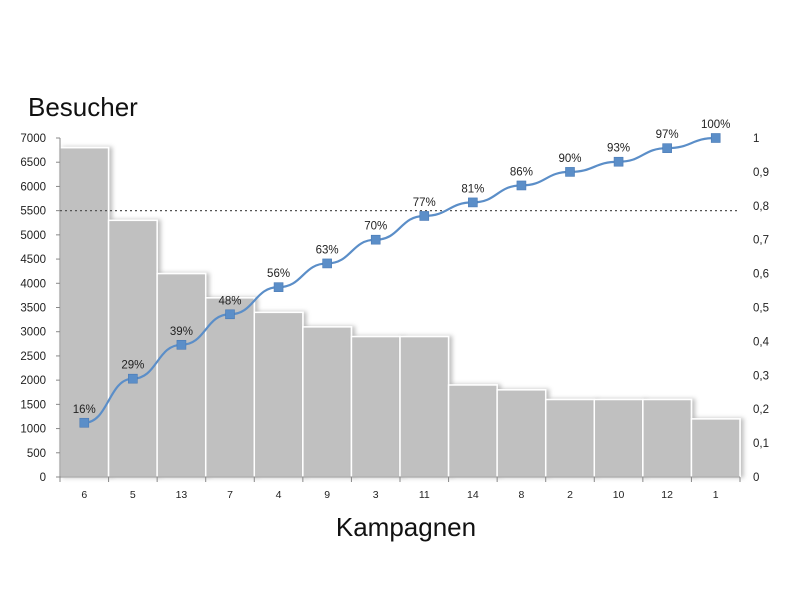 This screenshot has width=800, height=600. I want to click on cumulative-percent-label: 70%, so click(375, 227).